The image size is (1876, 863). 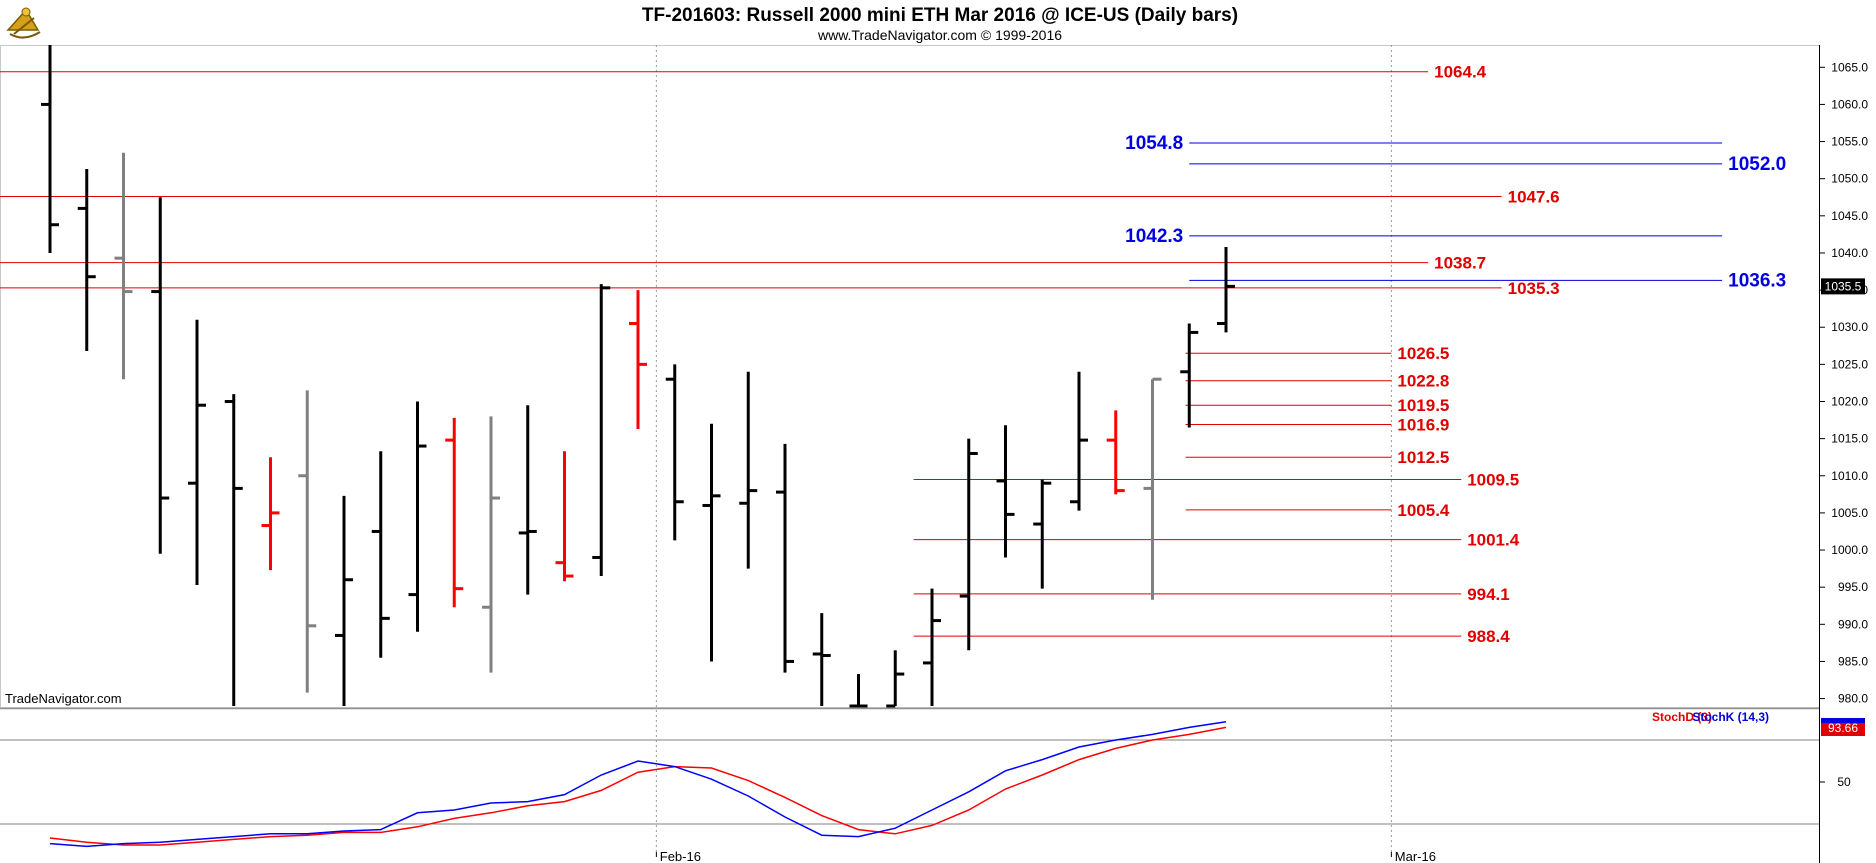 I want to click on price-tick-label: 1055.0, so click(x=1849, y=142).